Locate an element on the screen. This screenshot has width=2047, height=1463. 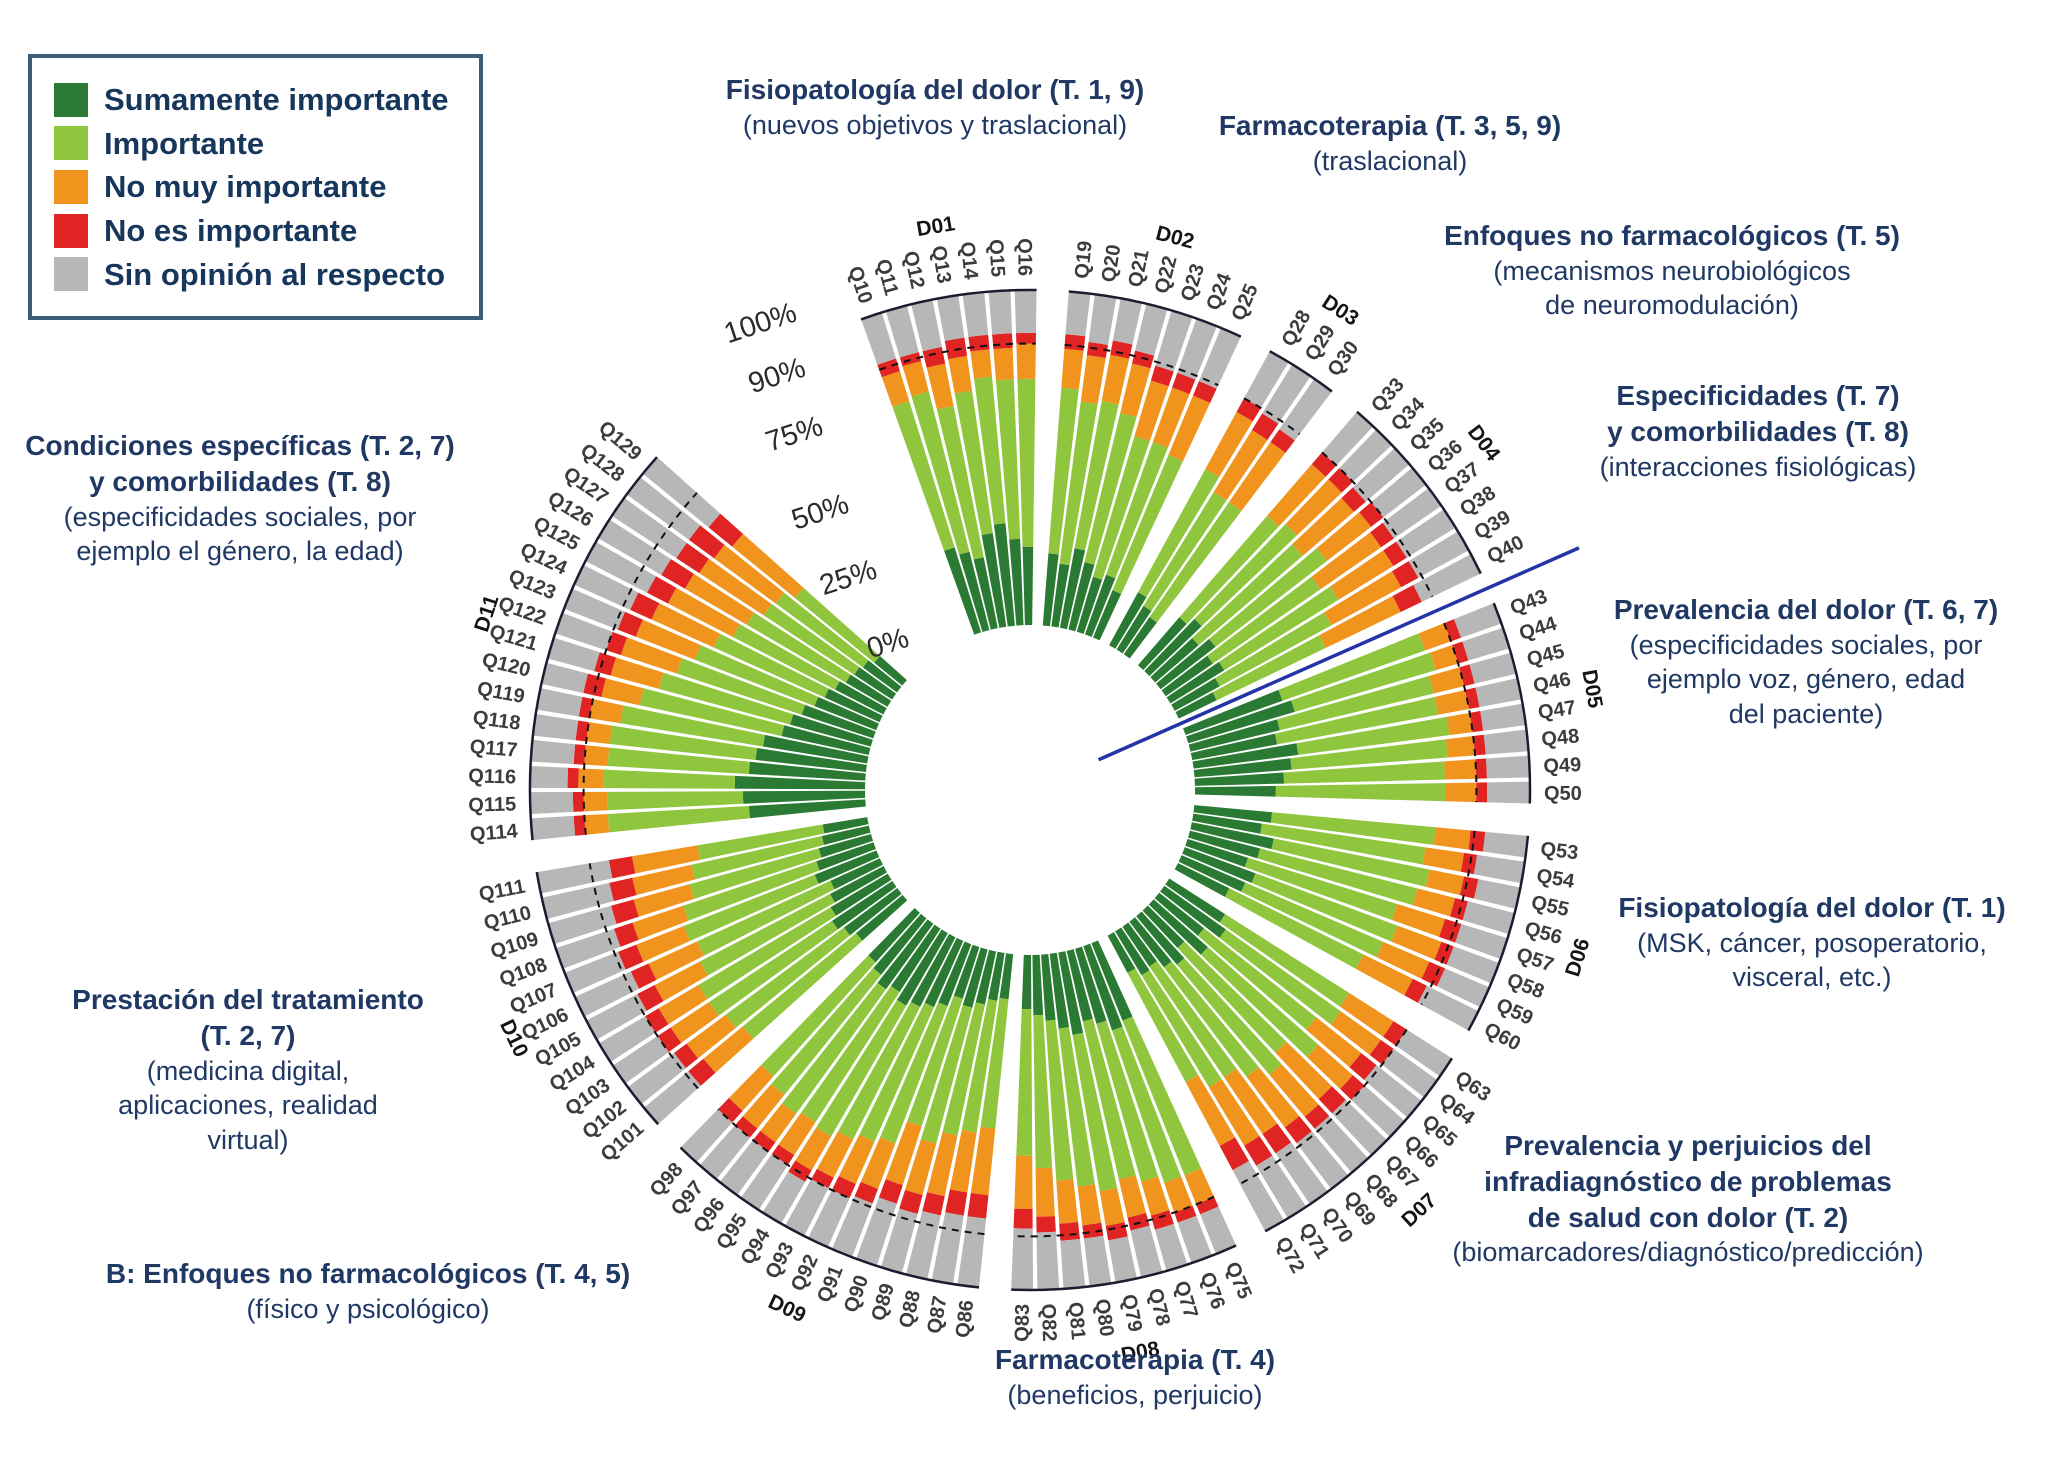
bar-segment-Q44-cat2 is located at coordinates (1444, 658).